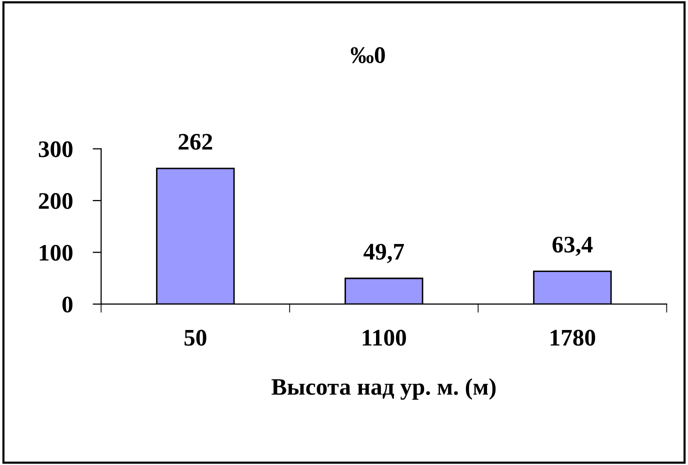 The width and height of the screenshot is (688, 465). Describe the element at coordinates (384, 338) in the screenshot. I see `x-tick-label: 1100` at that location.